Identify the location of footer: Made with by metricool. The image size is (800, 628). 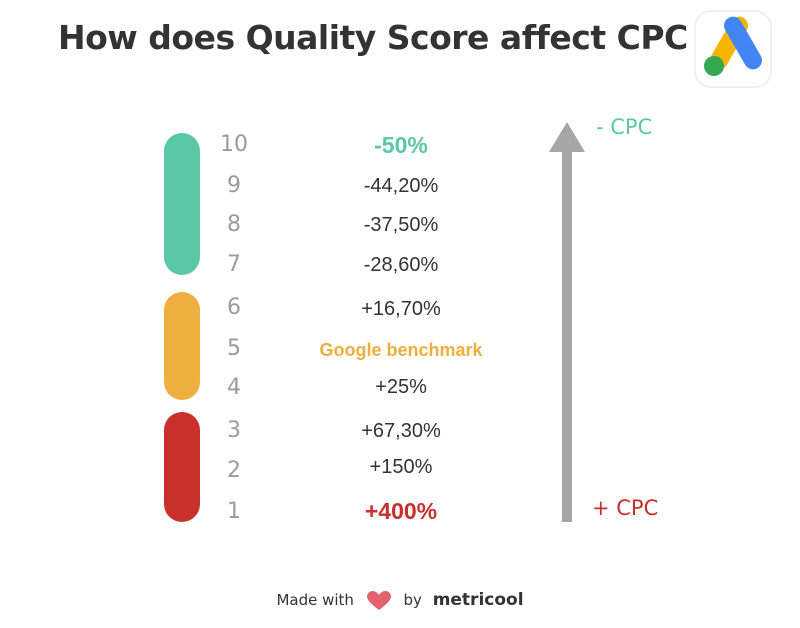
(400, 600).